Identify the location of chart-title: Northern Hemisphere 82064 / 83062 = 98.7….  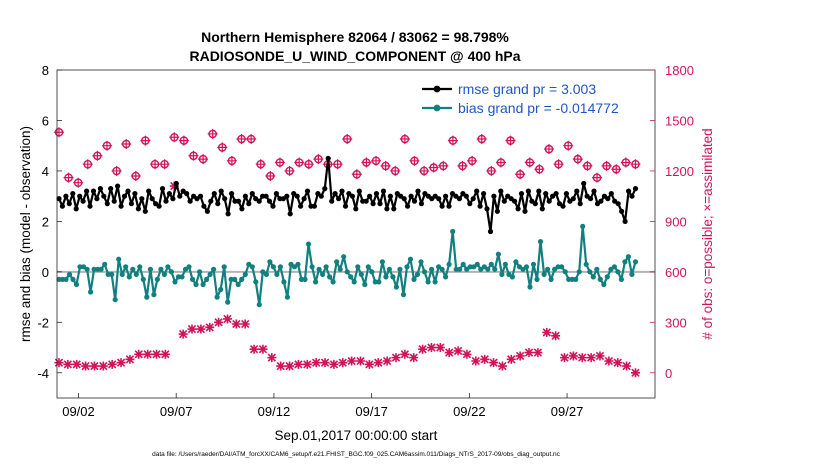
(355, 37).